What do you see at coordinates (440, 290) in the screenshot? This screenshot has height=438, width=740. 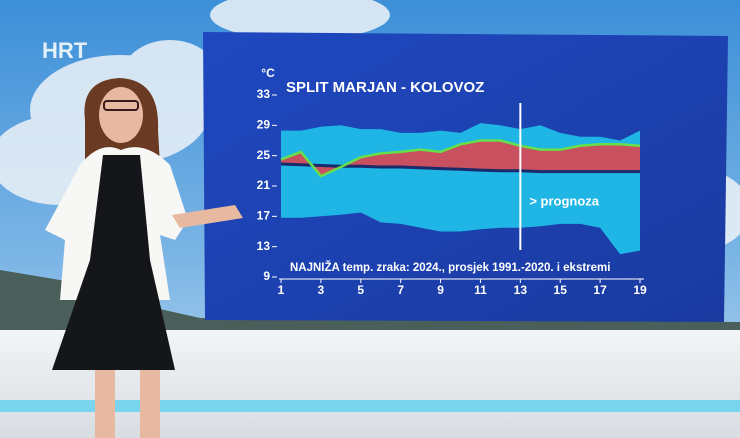 I see `x-tick-label: 9` at bounding box center [440, 290].